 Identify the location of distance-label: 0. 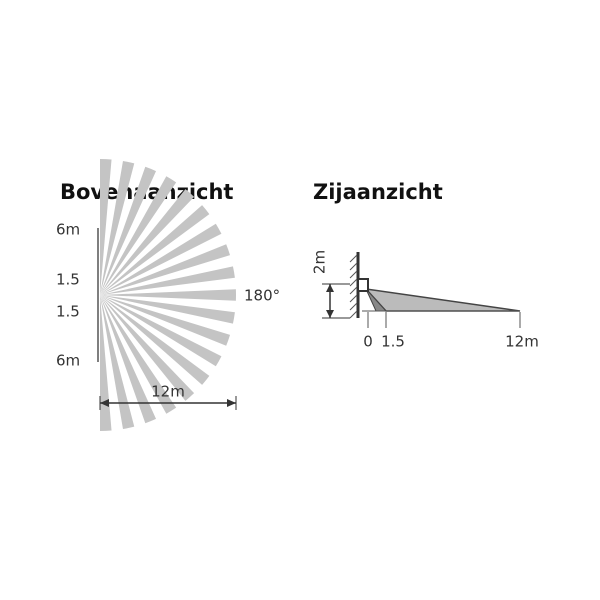
(368, 342).